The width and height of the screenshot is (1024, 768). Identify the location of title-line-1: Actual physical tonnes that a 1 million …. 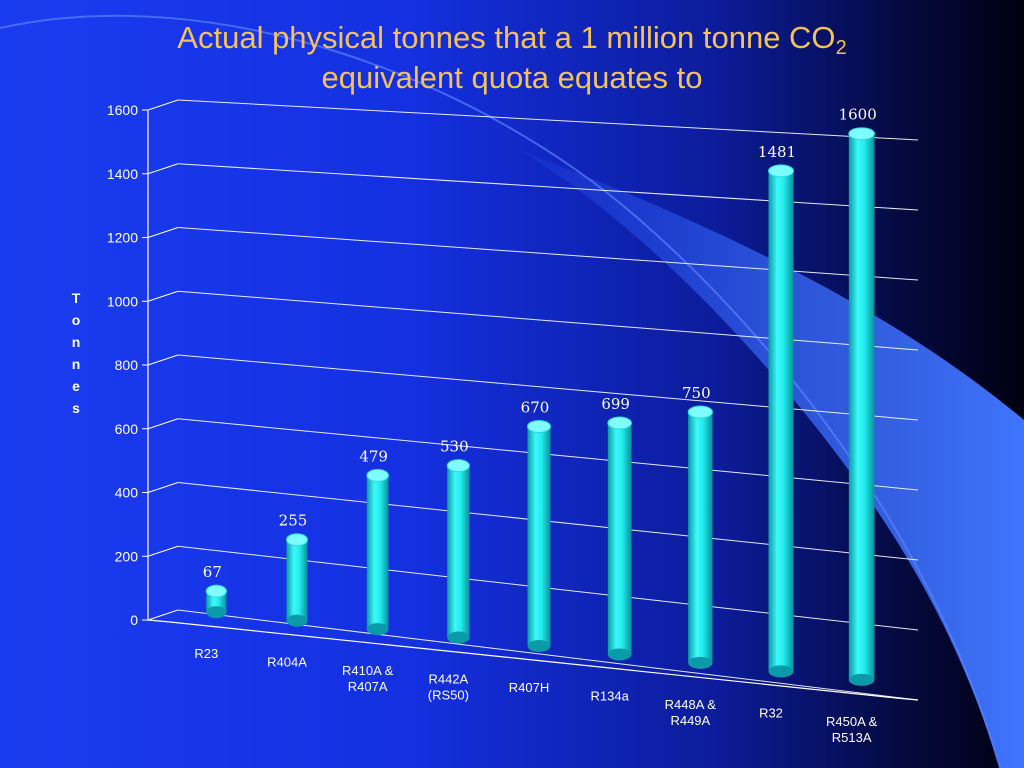
(506, 37).